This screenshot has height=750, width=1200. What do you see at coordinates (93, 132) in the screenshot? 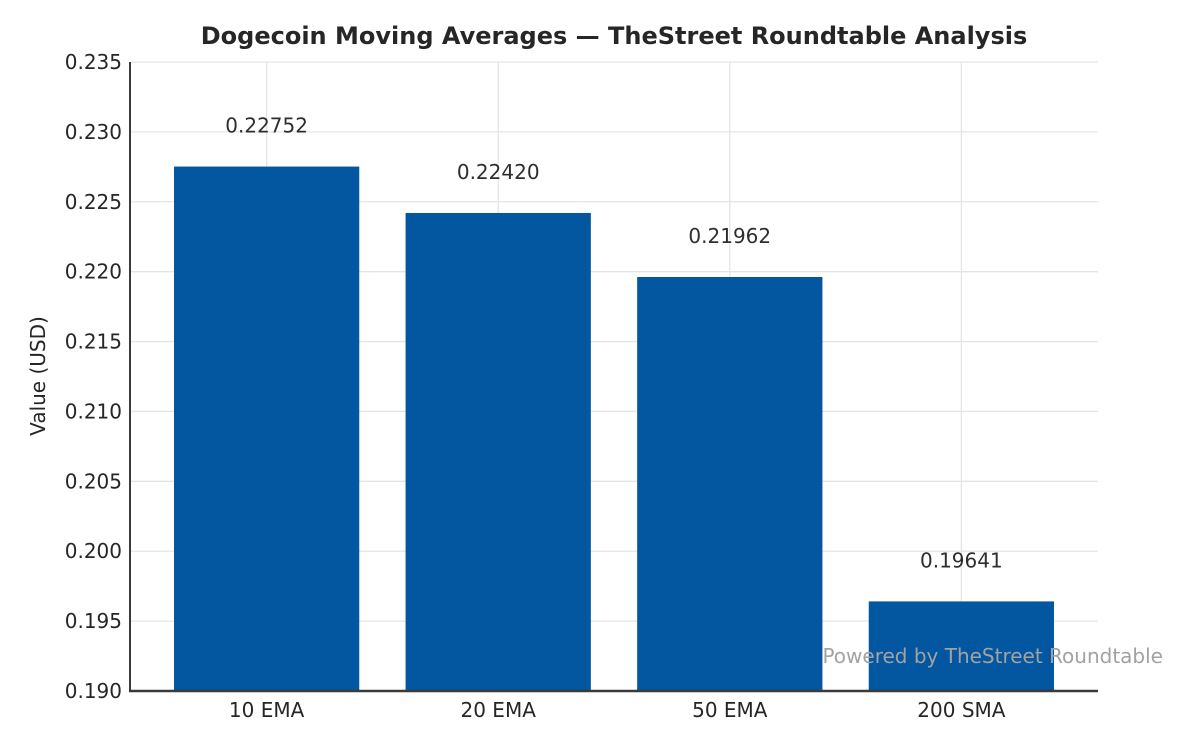
I see `y-tick-label: 0.230` at bounding box center [93, 132].